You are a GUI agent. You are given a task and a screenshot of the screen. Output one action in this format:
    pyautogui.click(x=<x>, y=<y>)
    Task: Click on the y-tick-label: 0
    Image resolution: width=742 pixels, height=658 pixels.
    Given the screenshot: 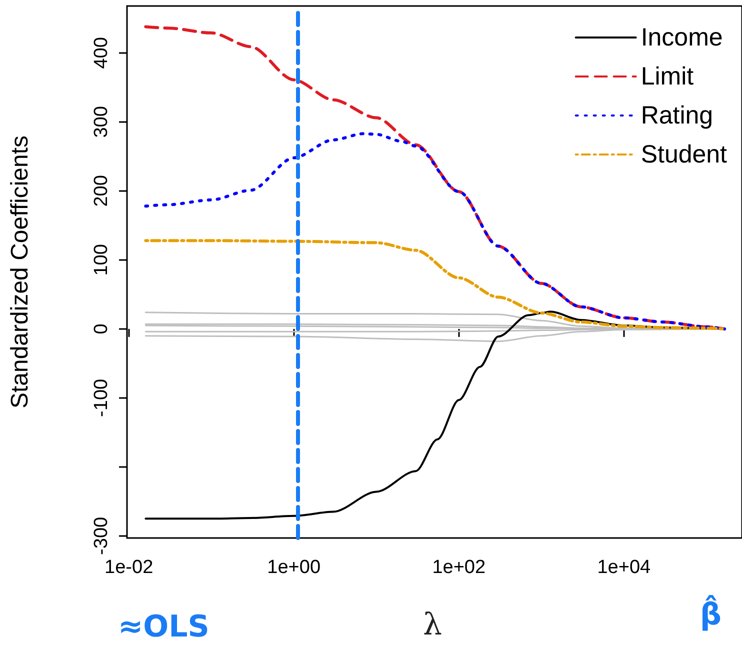 What is the action you would take?
    pyautogui.click(x=101, y=329)
    